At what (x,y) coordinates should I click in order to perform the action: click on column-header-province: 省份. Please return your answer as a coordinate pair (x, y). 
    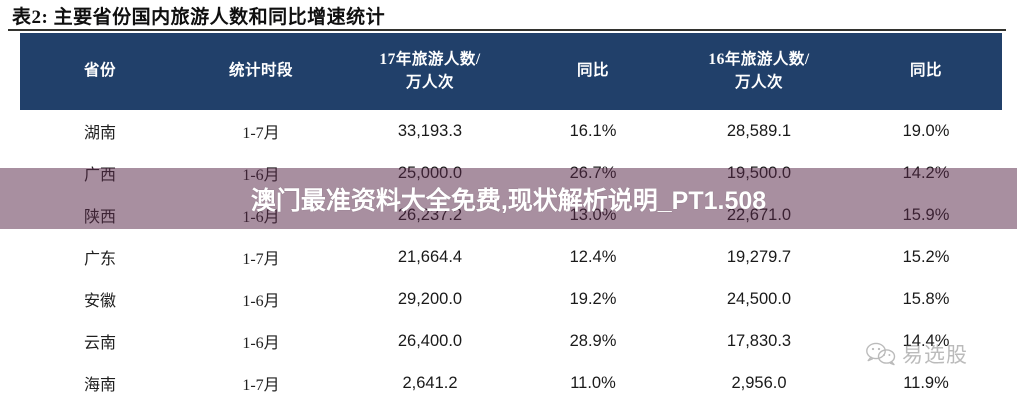
    Looking at the image, I should click on (100, 71).